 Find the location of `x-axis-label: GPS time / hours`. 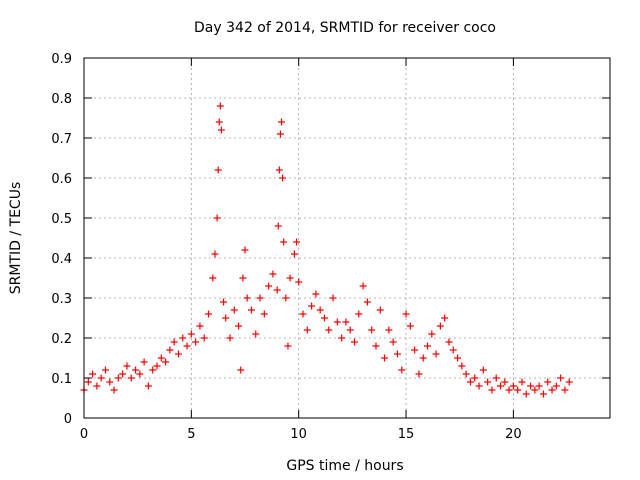

x-axis-label: GPS time / hours is located at coordinates (344, 466).